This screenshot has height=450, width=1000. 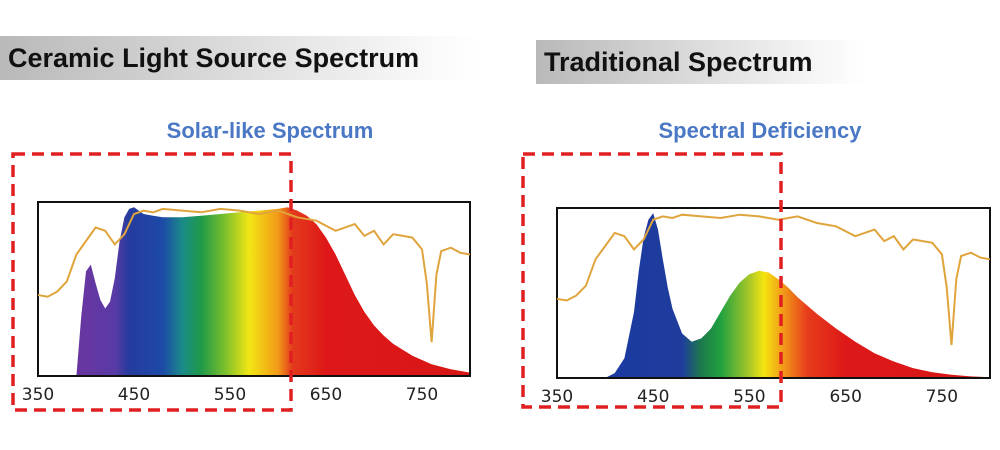 I want to click on traditional-spectrum-area, so click(x=797, y=295).